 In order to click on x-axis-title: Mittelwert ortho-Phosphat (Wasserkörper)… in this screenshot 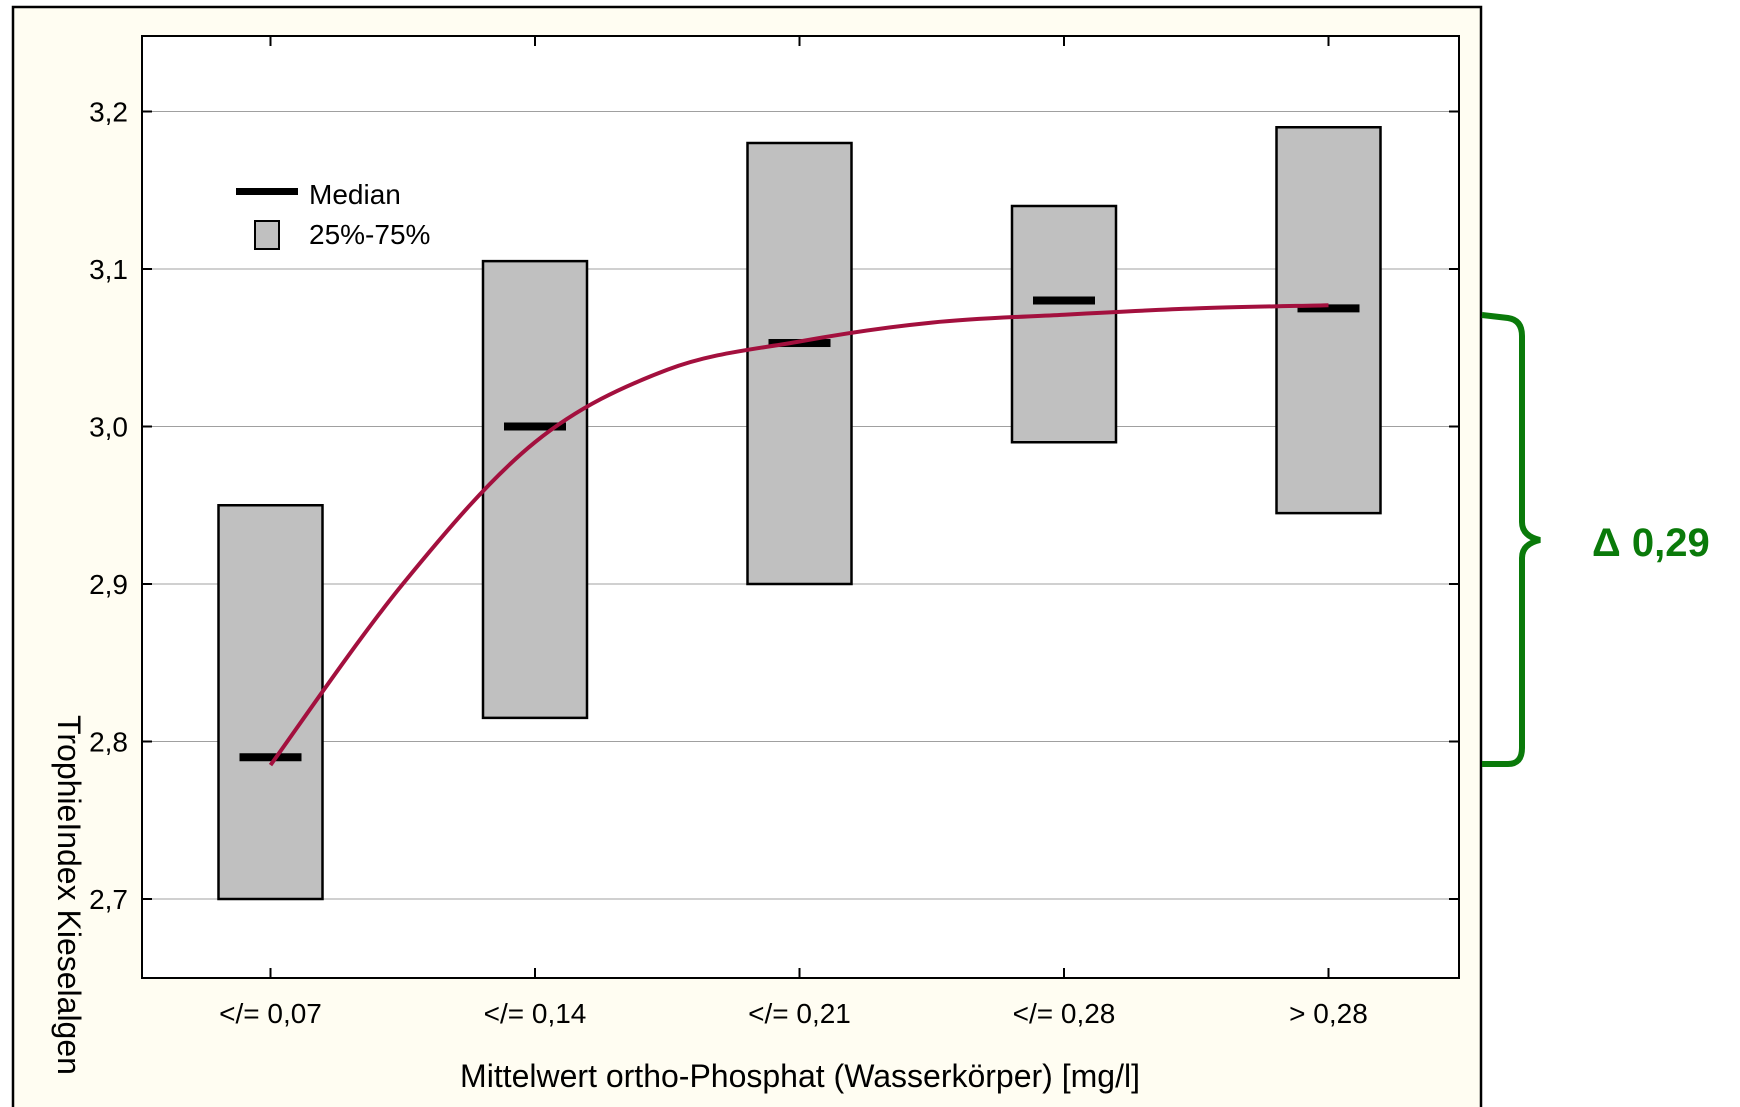, I will do `click(800, 1076)`.